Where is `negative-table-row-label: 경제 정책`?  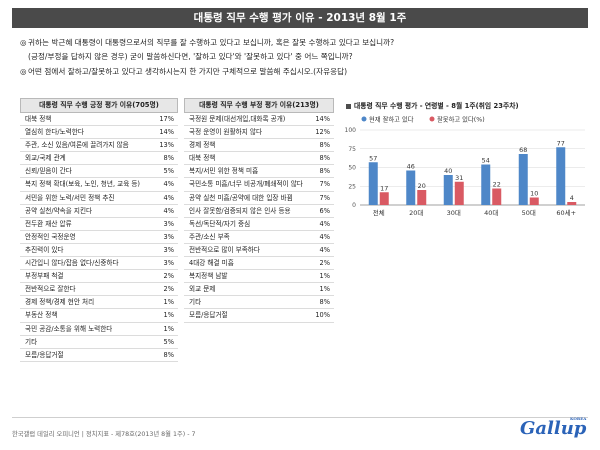 negative-table-row-label: 경제 정책 is located at coordinates (202, 145).